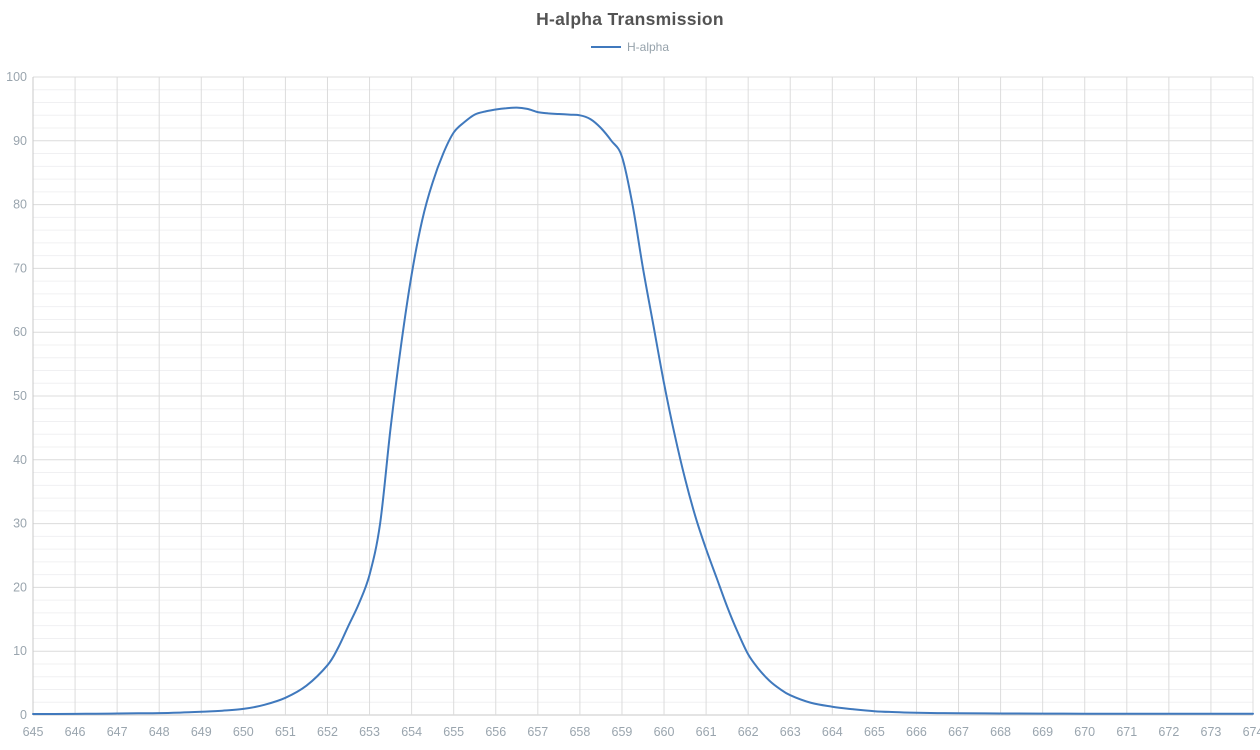 This screenshot has width=1260, height=750. Describe the element at coordinates (20, 268) in the screenshot. I see `y-tick-label: 70` at that location.